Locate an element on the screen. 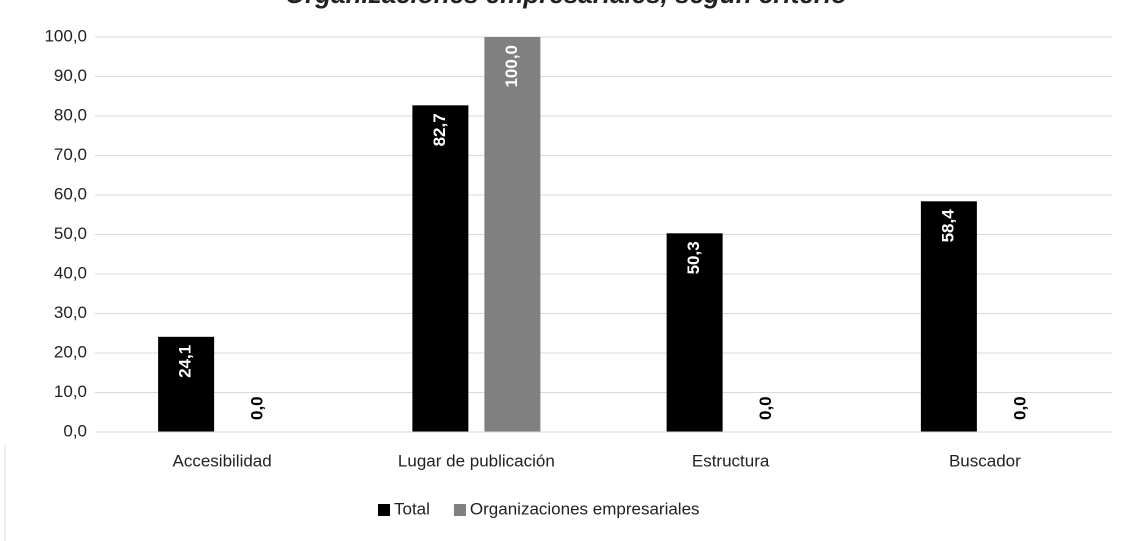 The image size is (1132, 541). y-tick-label: 70,0 is located at coordinates (70, 154).